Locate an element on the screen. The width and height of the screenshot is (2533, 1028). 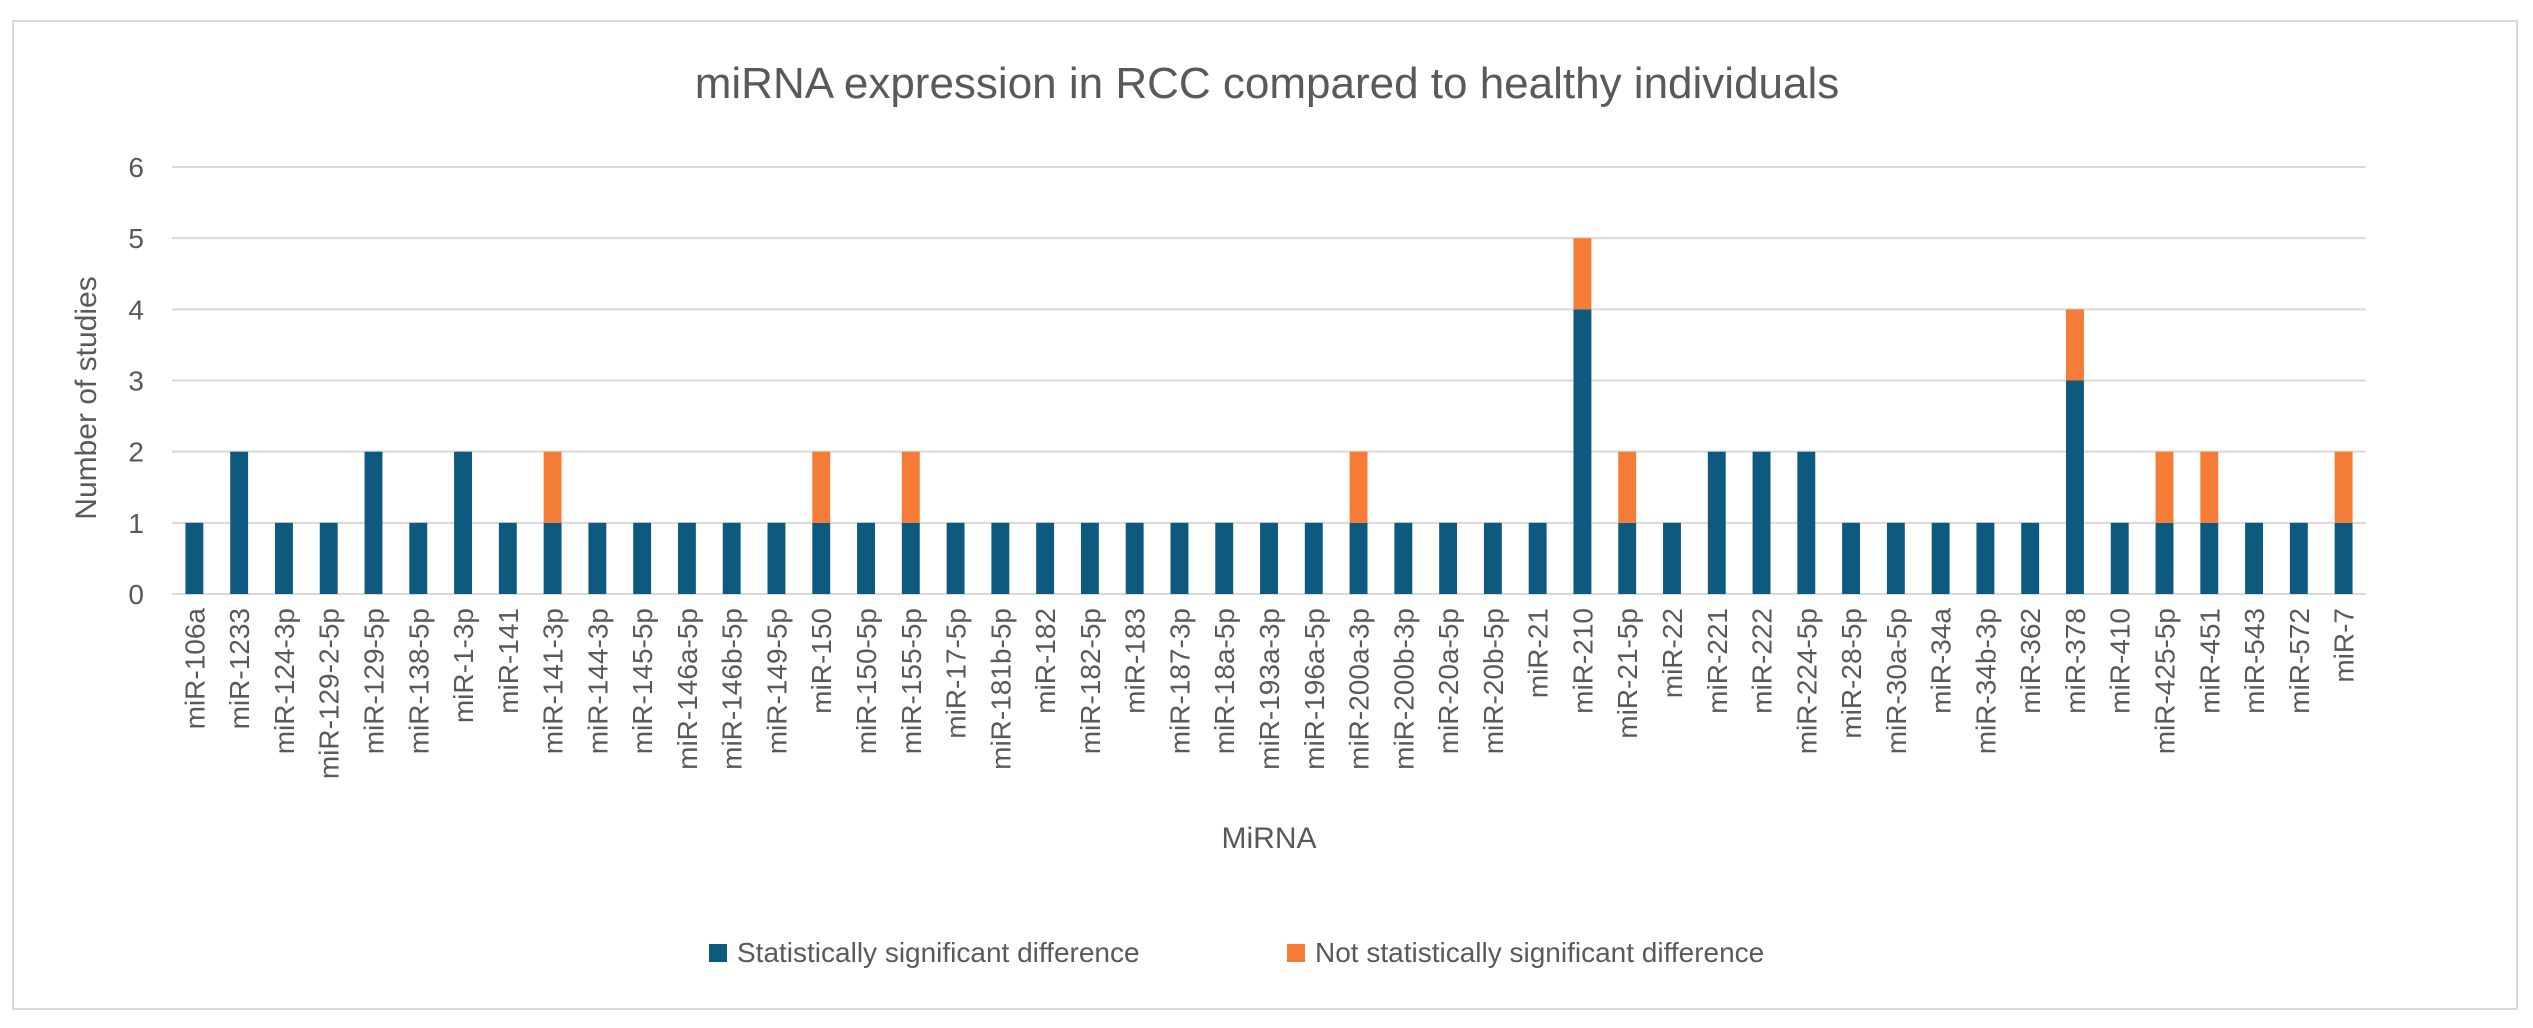
legend-label: Not statistically significant difference is located at coordinates (1539, 952).